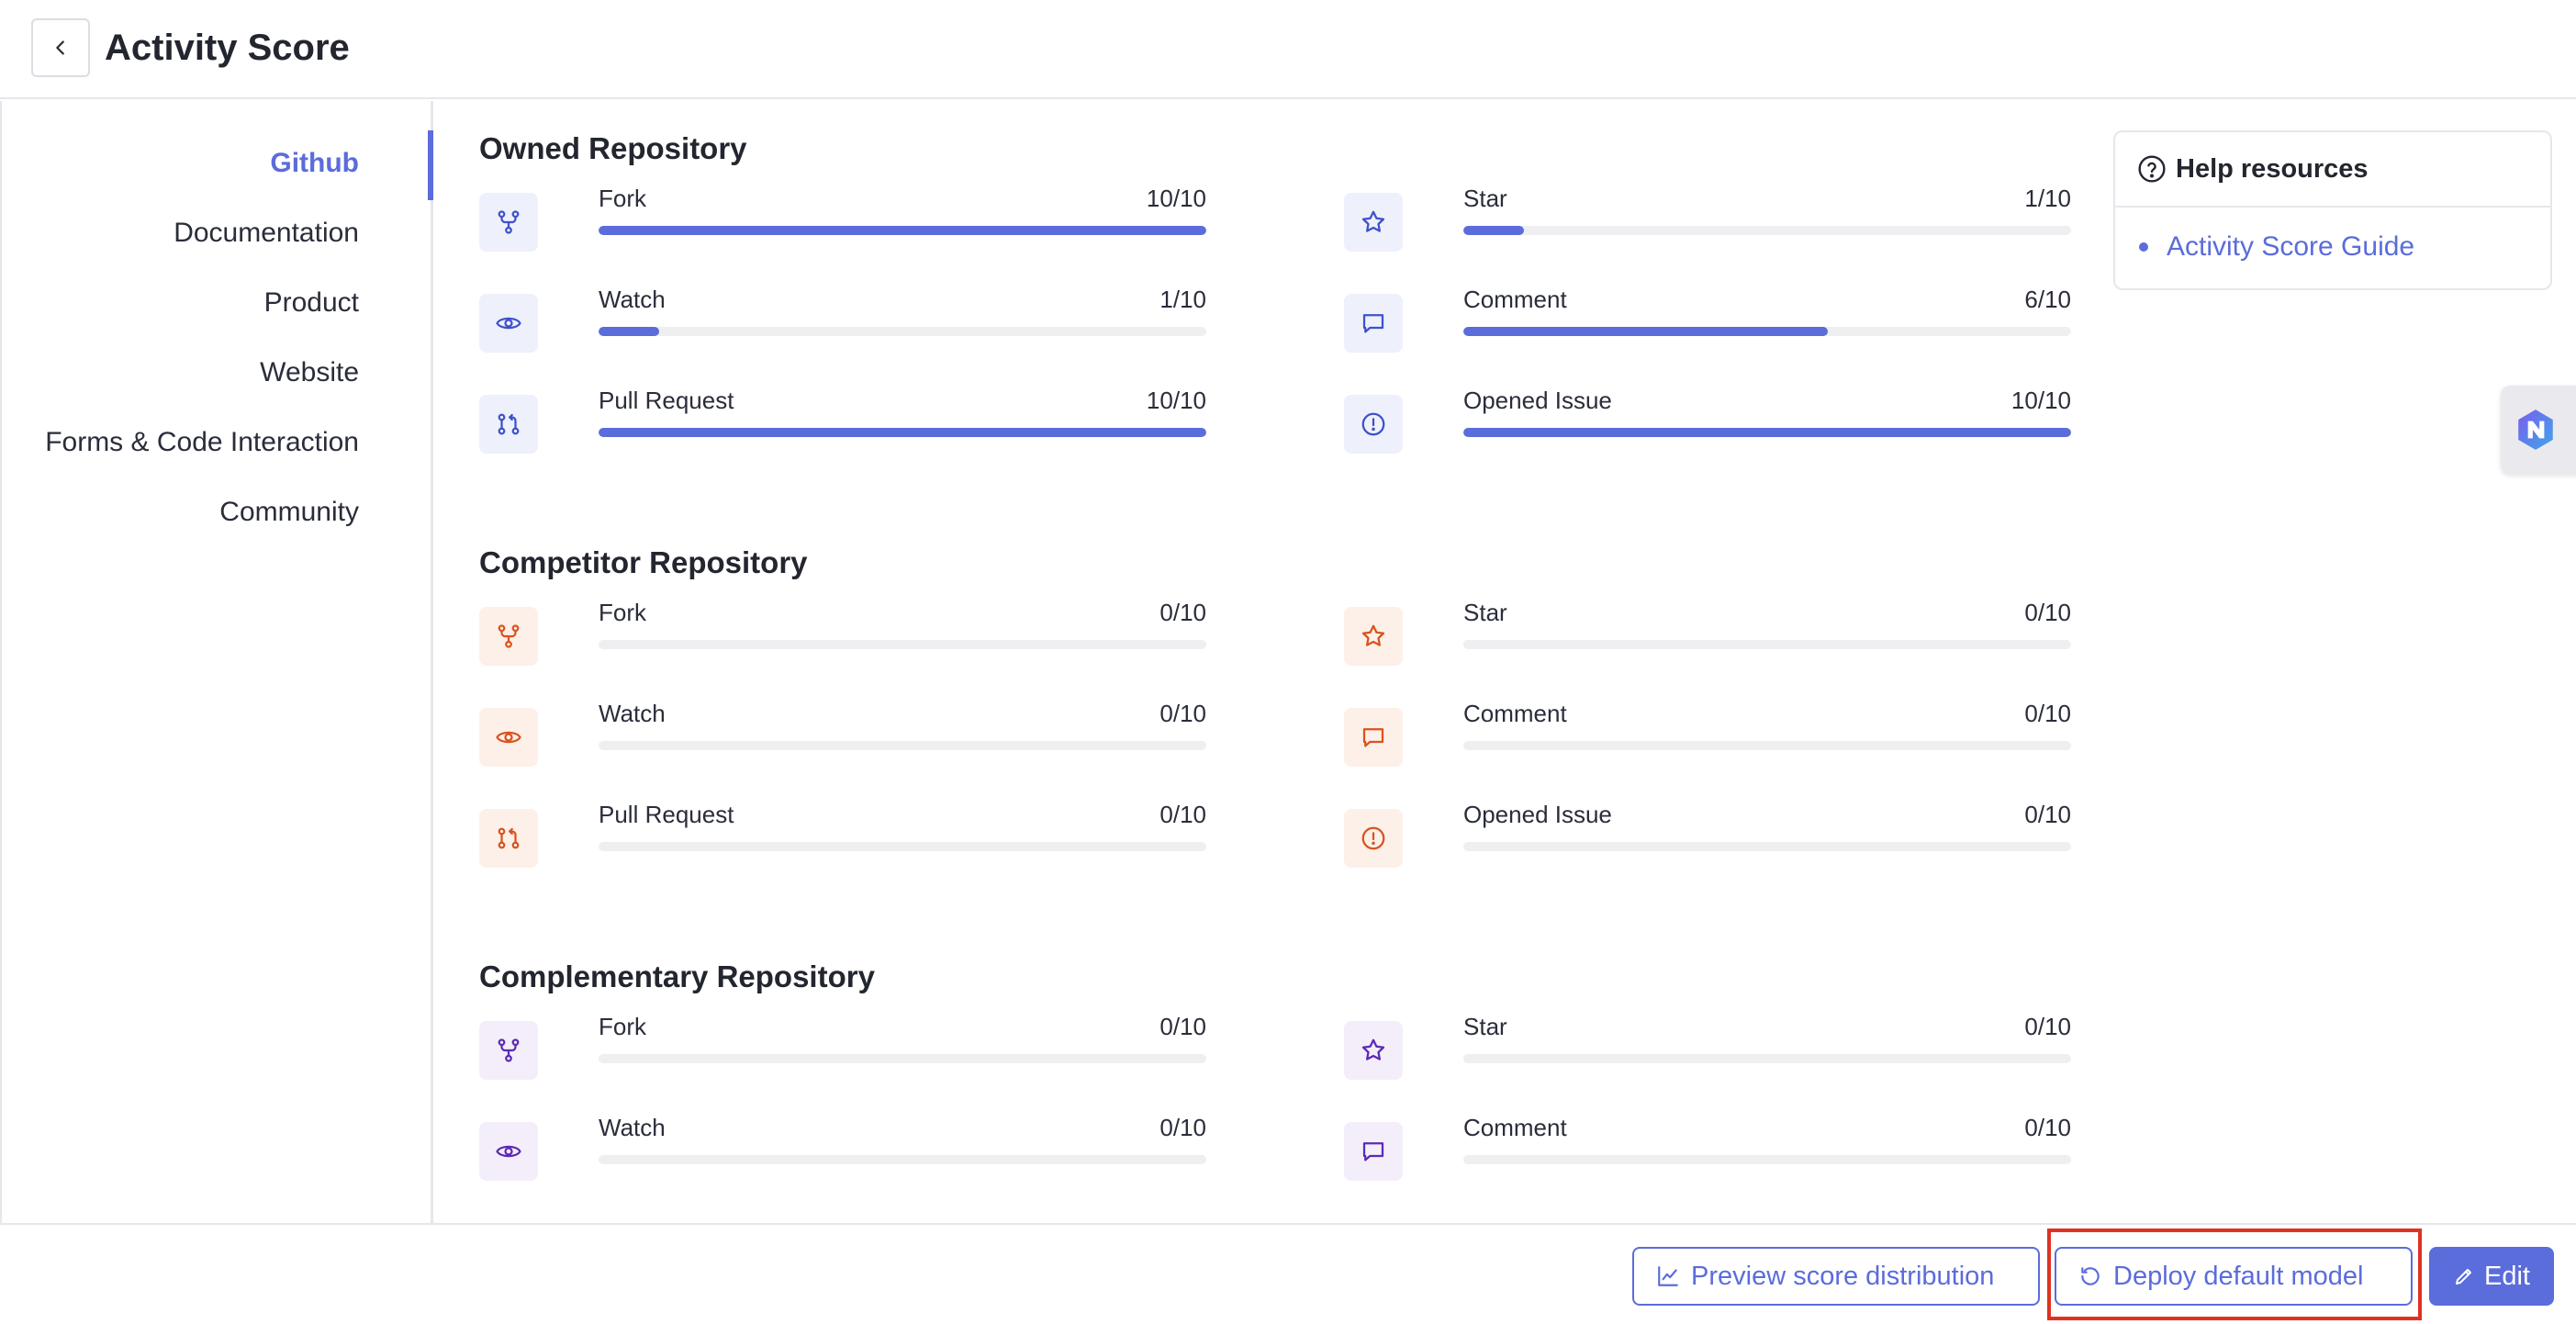  What do you see at coordinates (846, 421) in the screenshot?
I see `metric-pull-request: Pull Request 10/10` at bounding box center [846, 421].